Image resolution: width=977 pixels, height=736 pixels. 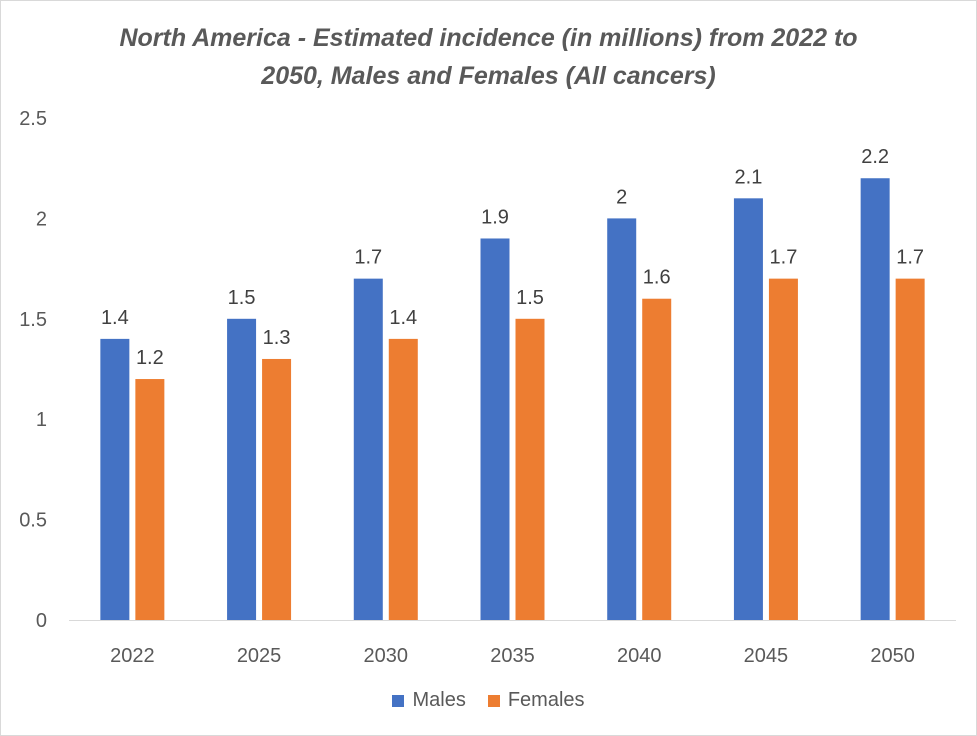 I want to click on legend-item-females: Females, so click(x=536, y=700).